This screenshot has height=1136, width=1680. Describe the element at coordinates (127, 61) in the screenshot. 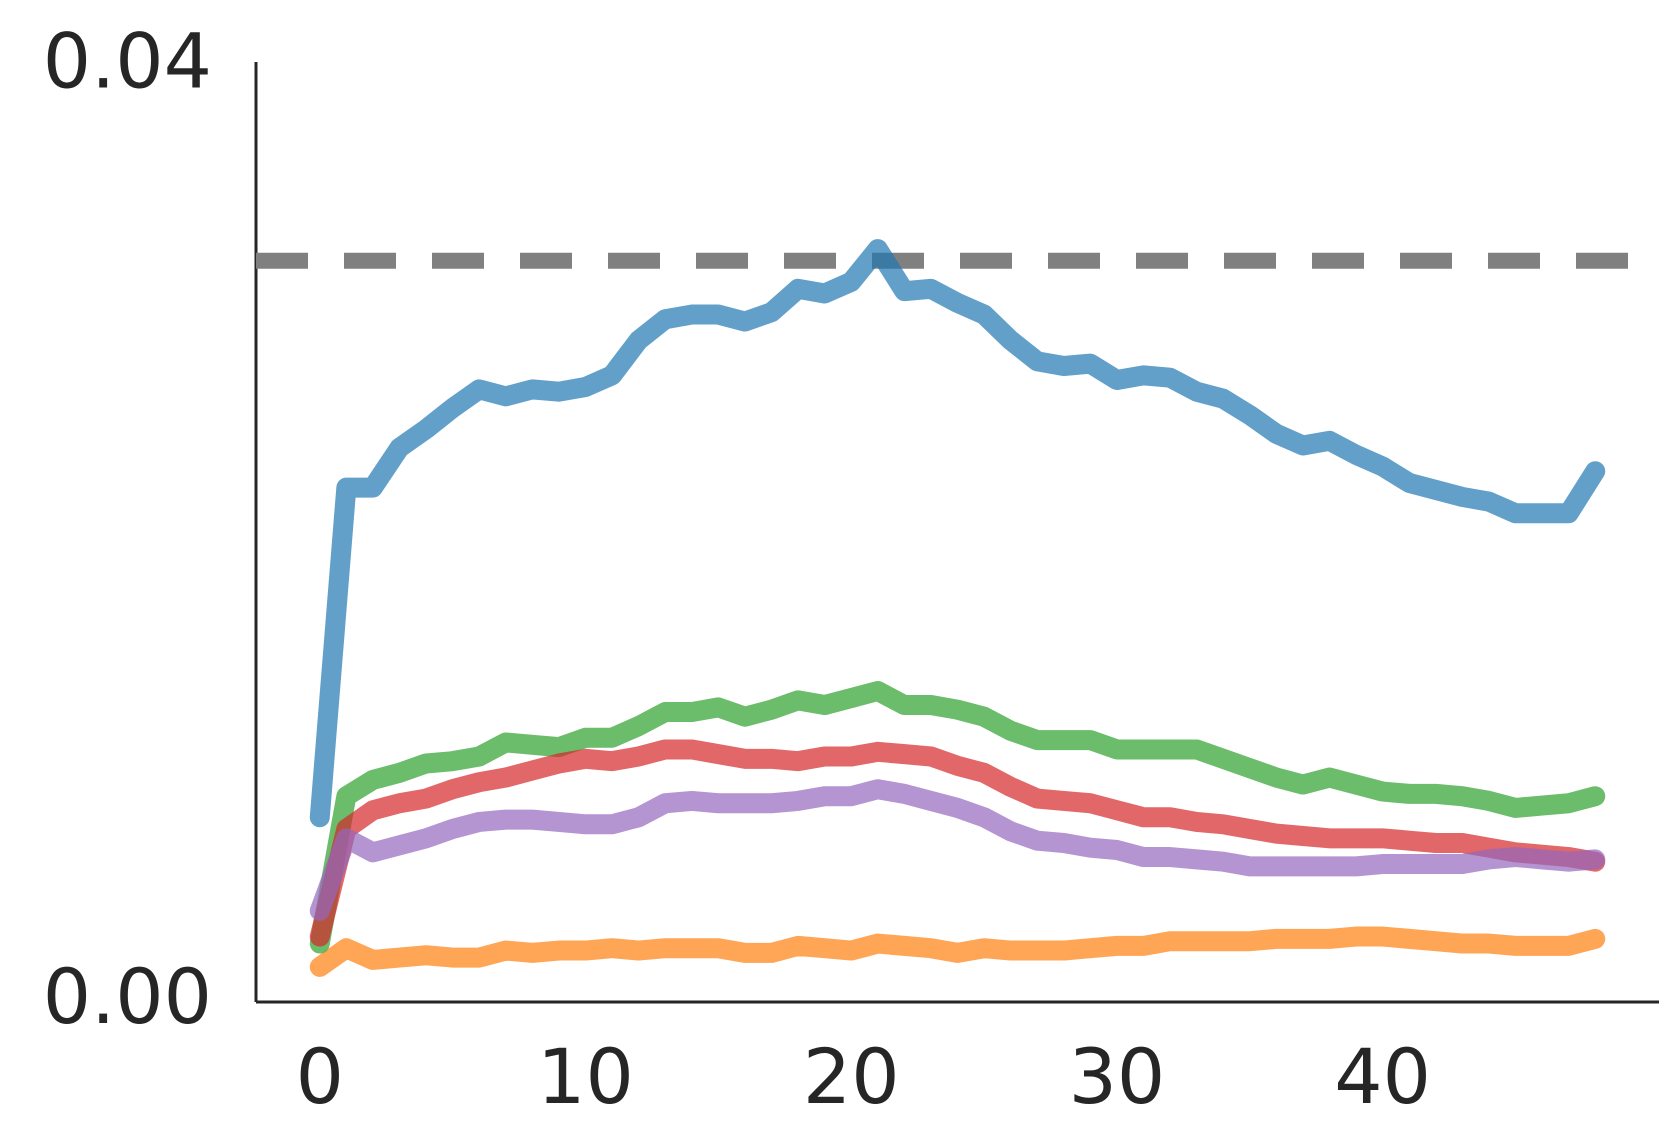

I see `y-tick-label: 0.04` at that location.